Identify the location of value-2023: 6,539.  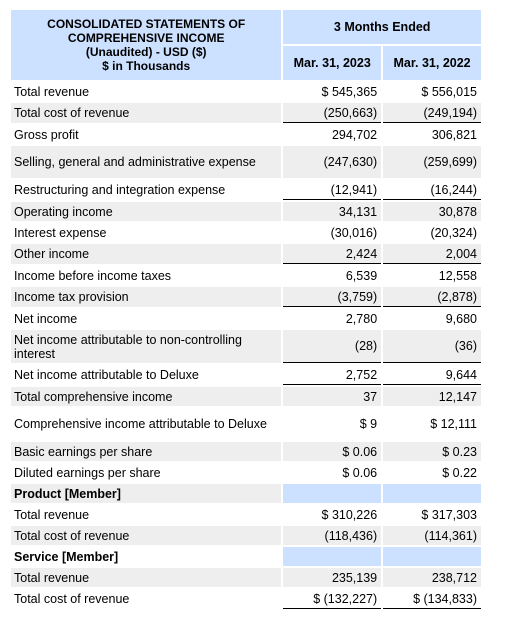
(332, 275).